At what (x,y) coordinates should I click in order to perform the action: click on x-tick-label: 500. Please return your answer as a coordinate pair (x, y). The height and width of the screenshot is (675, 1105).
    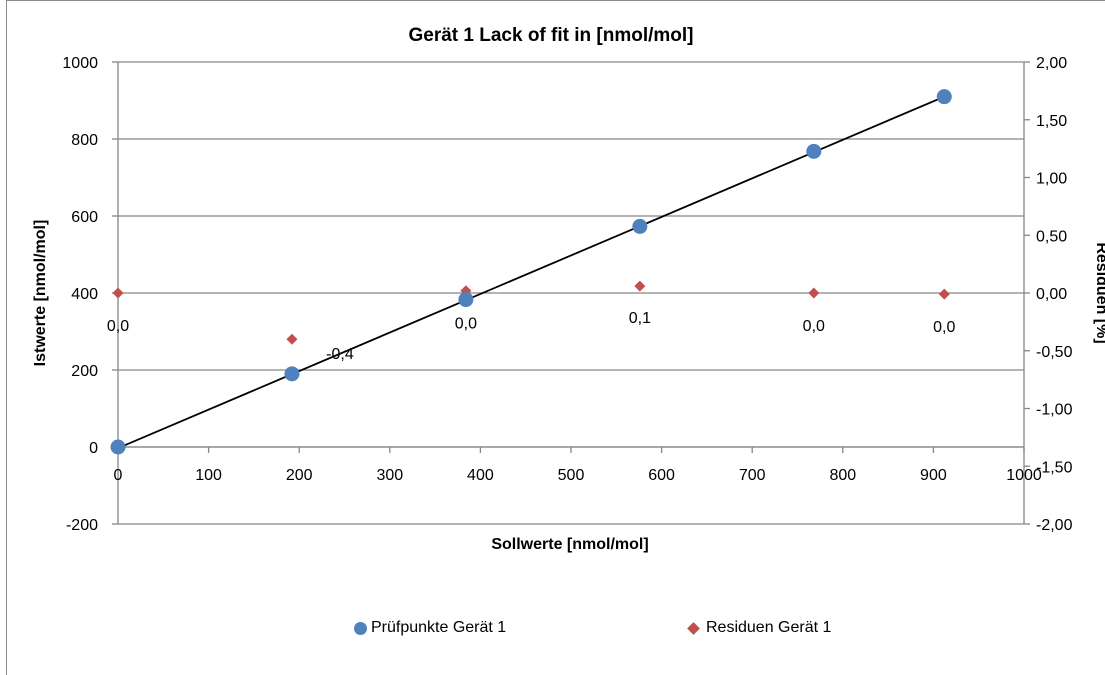
    Looking at the image, I should click on (571, 475).